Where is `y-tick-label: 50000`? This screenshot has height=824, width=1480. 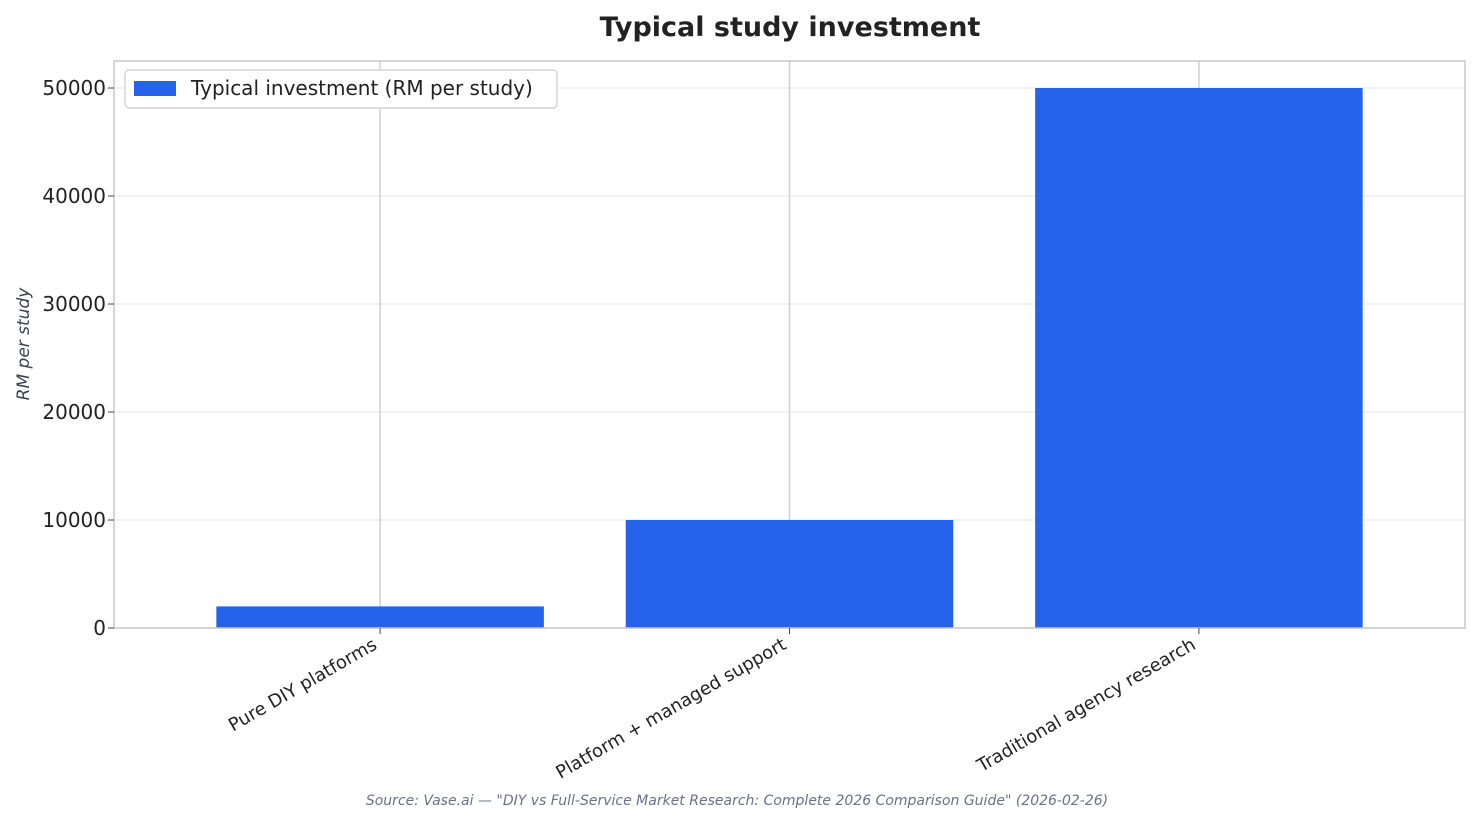 y-tick-label: 50000 is located at coordinates (74, 88).